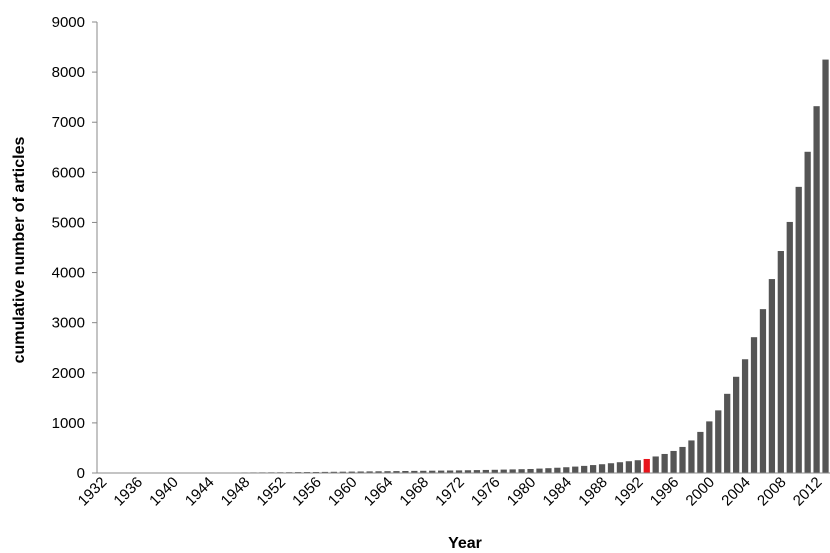  Describe the element at coordinates (19, 250) in the screenshot. I see `y-axis-label: cumulative number of articles` at that location.